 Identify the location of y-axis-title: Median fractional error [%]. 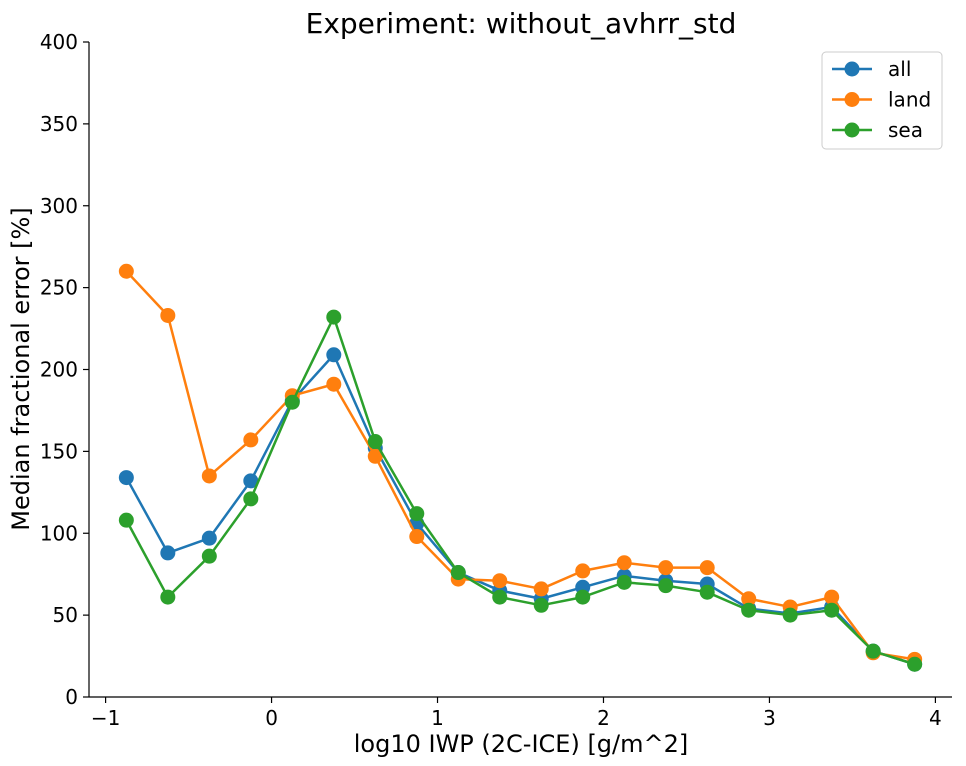
(21, 368).